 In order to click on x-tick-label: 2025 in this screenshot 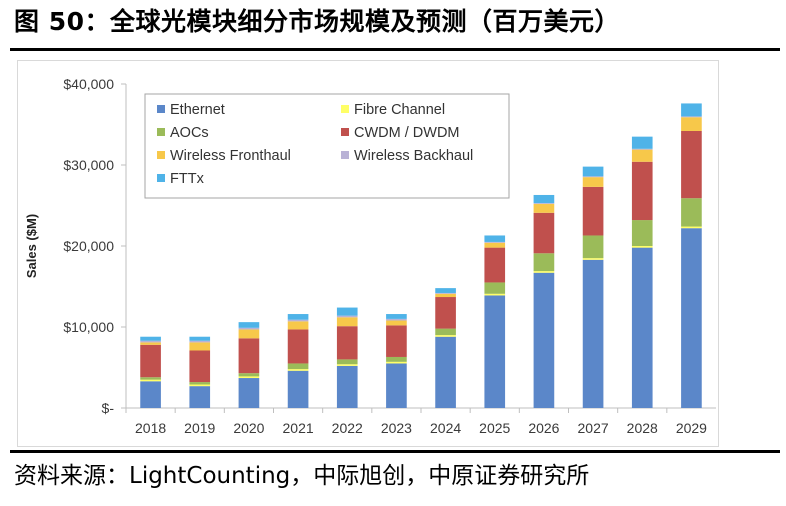, I will do `click(494, 428)`.